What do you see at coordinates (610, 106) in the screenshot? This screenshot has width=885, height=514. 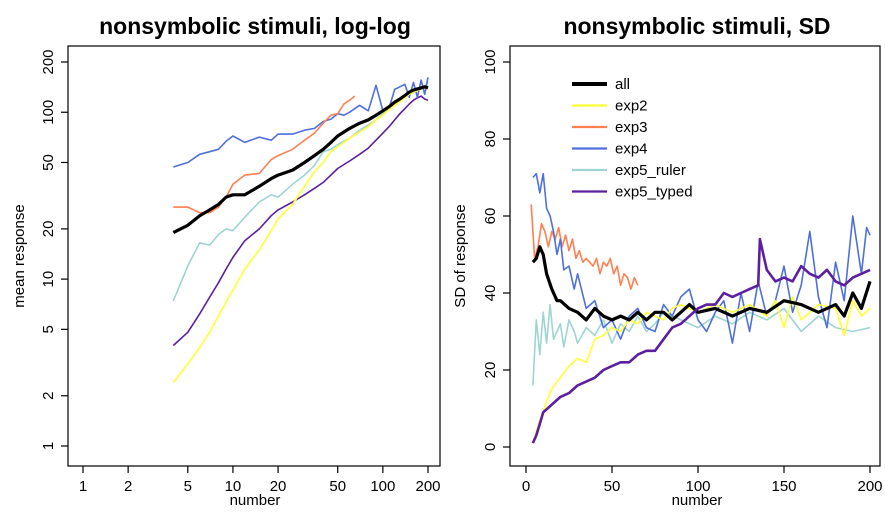 I see `legend-item: exp2` at bounding box center [610, 106].